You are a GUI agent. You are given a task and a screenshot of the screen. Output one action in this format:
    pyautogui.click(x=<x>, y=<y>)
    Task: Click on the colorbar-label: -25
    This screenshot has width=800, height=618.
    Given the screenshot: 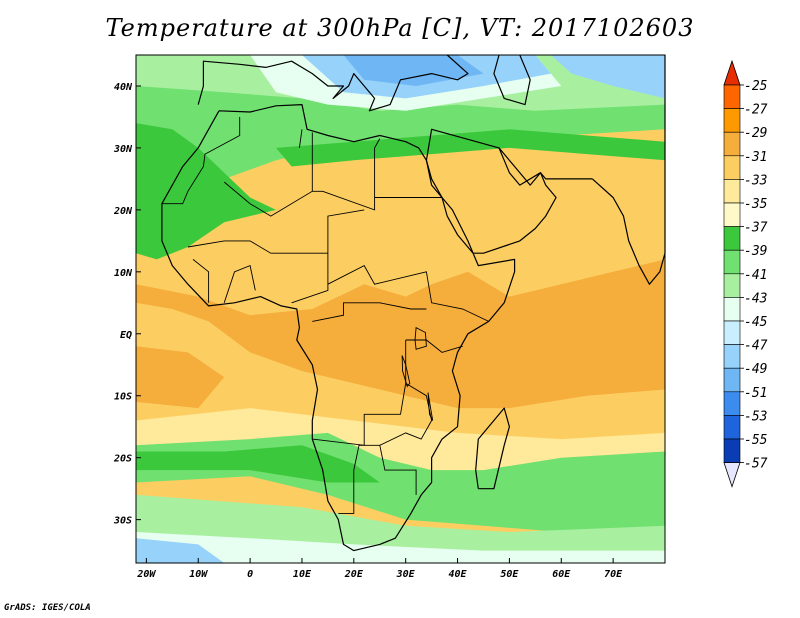 What is the action you would take?
    pyautogui.click(x=756, y=86)
    